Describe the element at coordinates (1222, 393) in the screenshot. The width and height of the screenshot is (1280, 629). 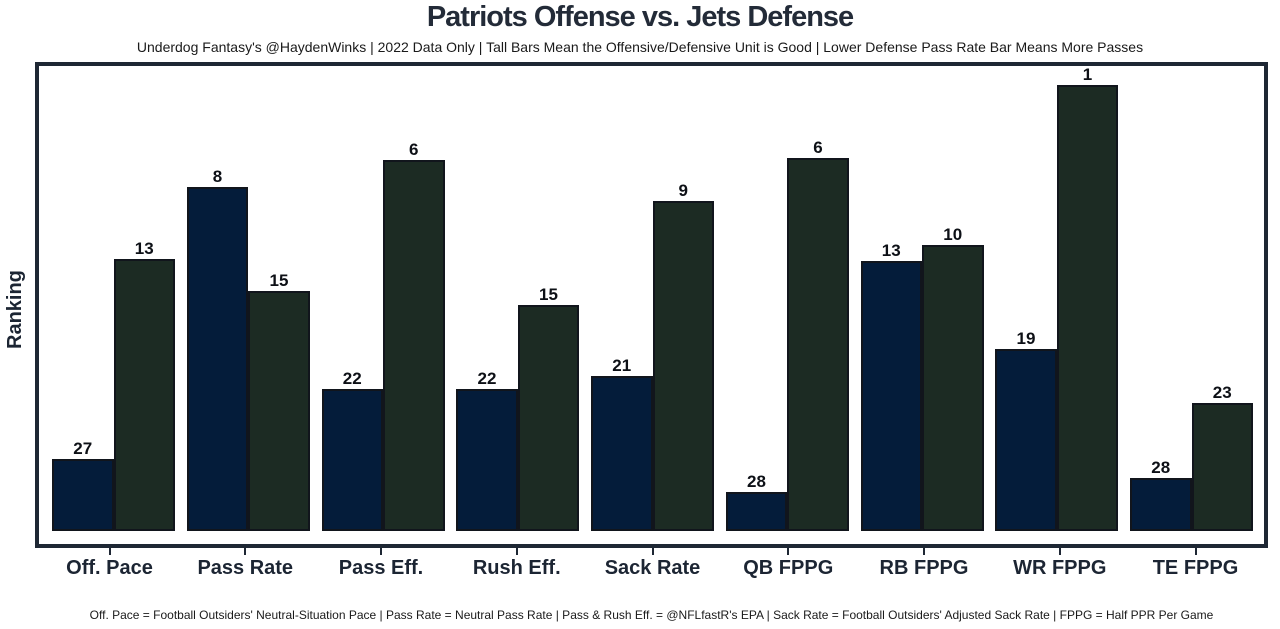
I see `bar-value-label: 23` at that location.